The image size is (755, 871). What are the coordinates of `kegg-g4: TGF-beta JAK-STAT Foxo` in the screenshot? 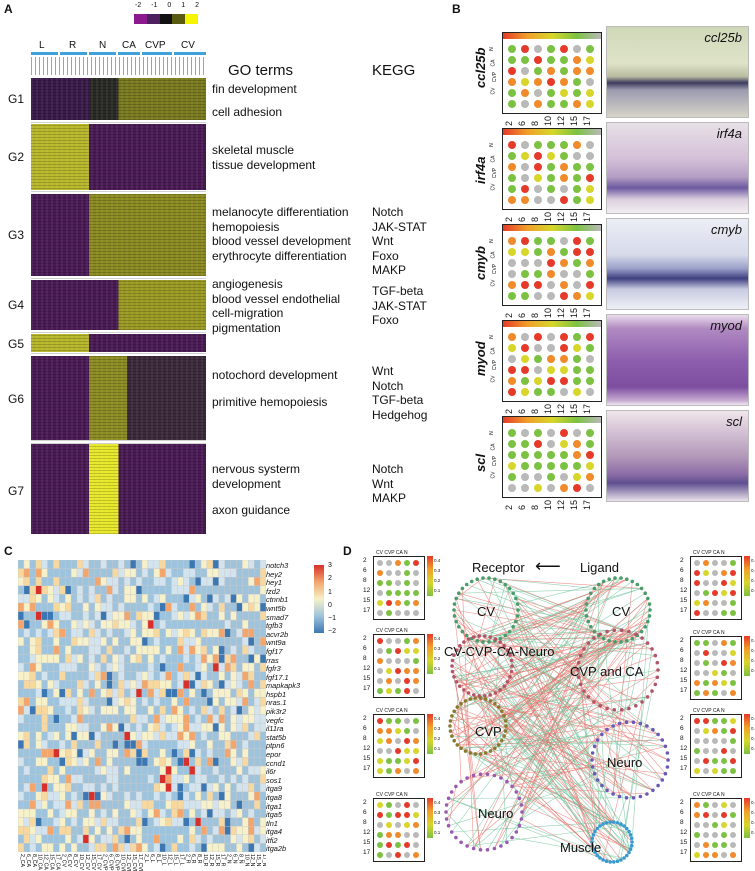 It's located at (399, 305).